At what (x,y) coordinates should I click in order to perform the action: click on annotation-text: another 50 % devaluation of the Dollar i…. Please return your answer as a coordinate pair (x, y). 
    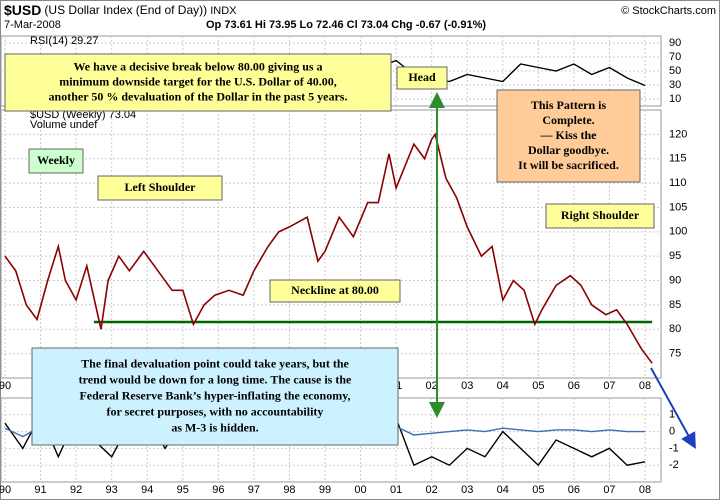
    Looking at the image, I should click on (198, 96).